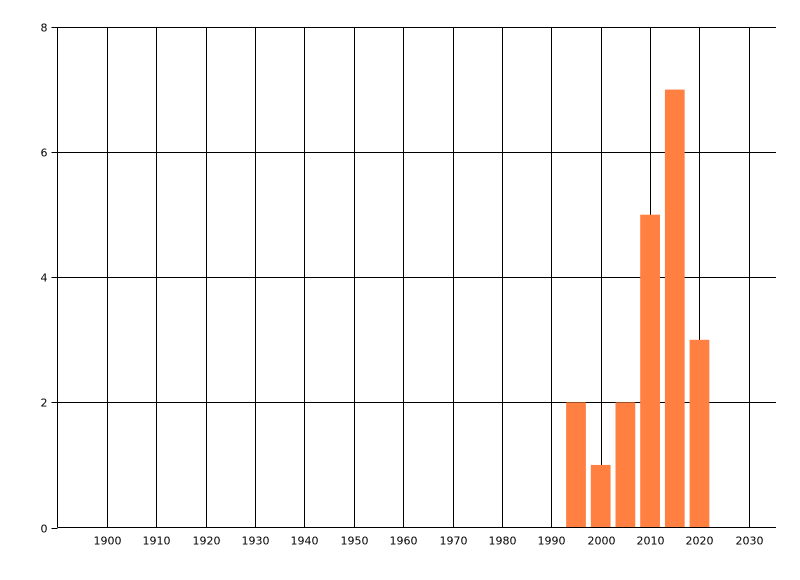  What do you see at coordinates (44, 28) in the screenshot?
I see `y-tick-label: 8` at bounding box center [44, 28].